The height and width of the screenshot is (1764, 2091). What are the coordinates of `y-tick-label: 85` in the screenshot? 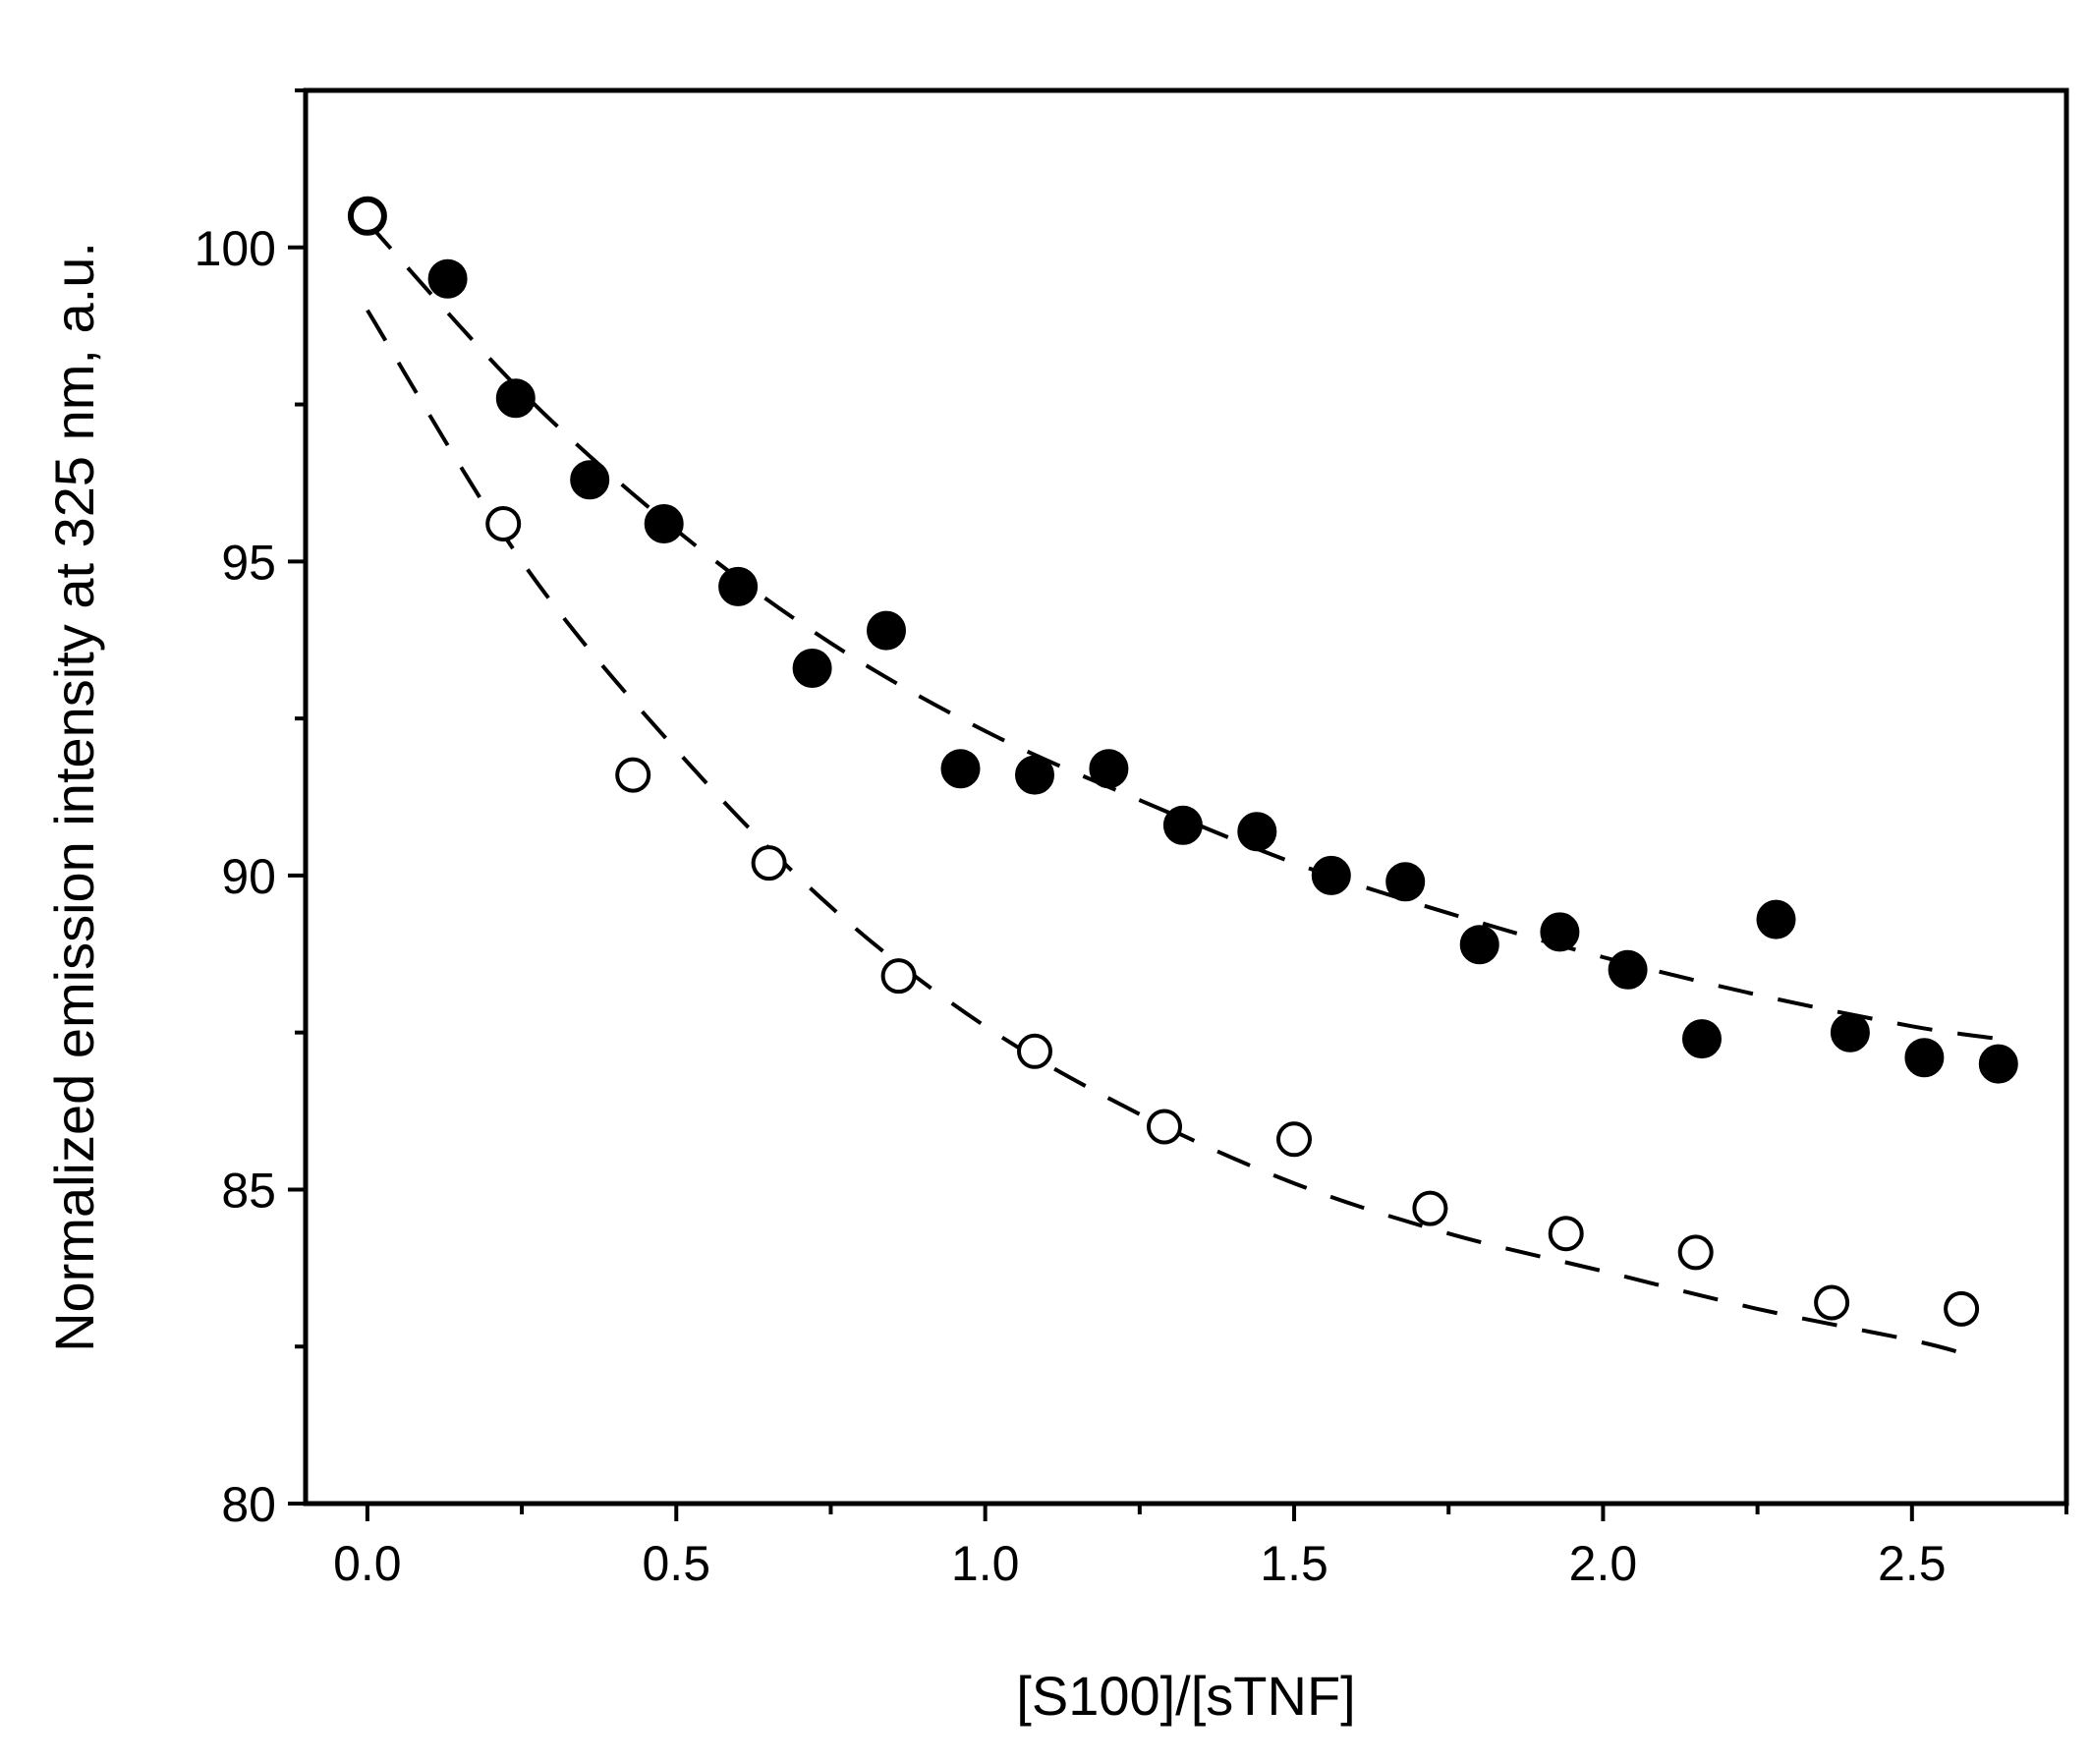 It's located at (248, 1191).